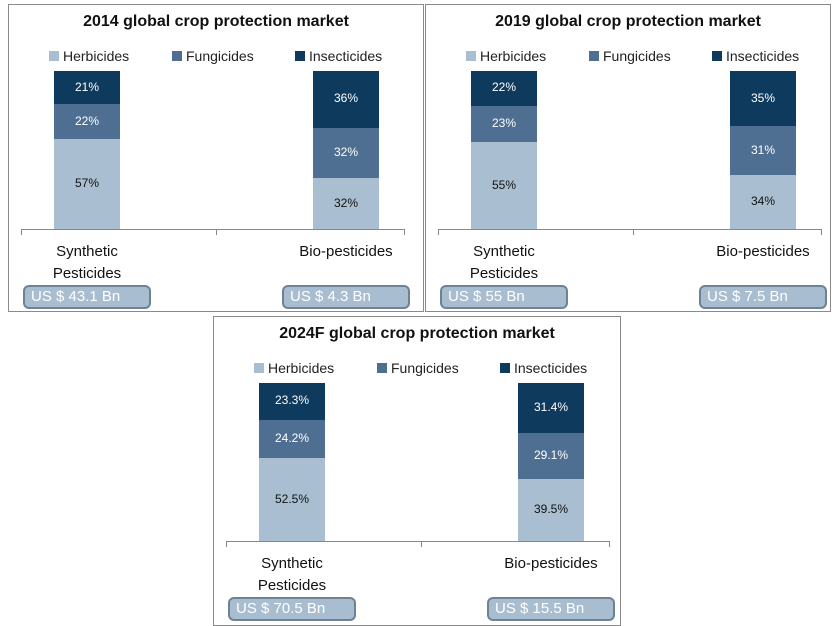 This screenshot has width=832, height=626. What do you see at coordinates (87, 297) in the screenshot?
I see `market-size: US $ 43.1 Bn` at bounding box center [87, 297].